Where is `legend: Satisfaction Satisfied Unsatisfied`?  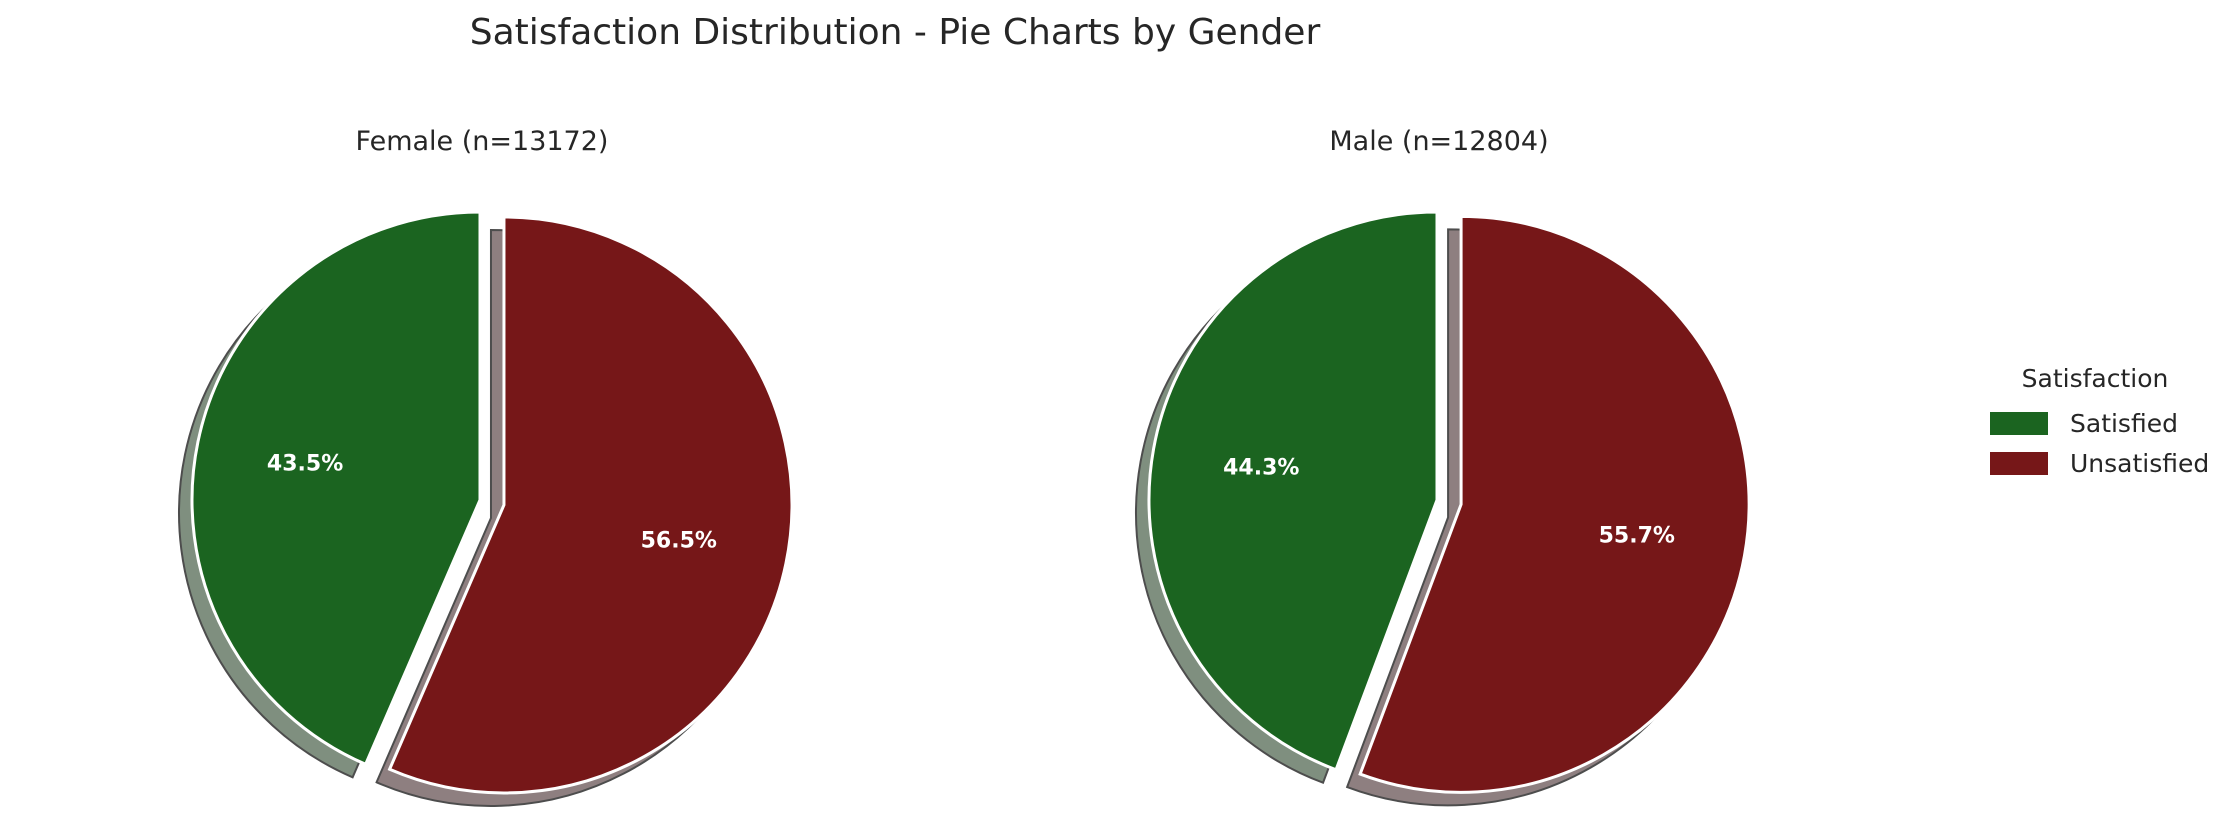 legend: Satisfaction Satisfied Unsatisfied is located at coordinates (2110, 423).